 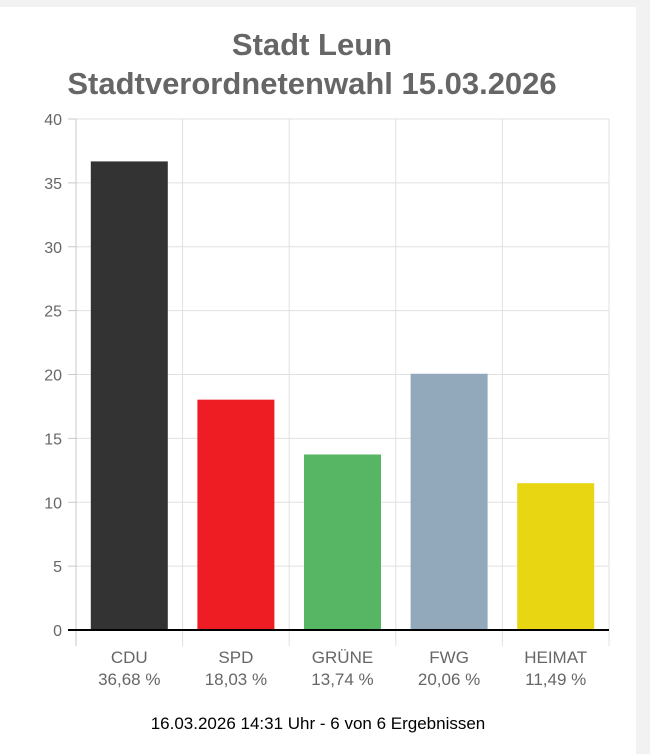 What do you see at coordinates (129, 395) in the screenshot?
I see `bar-cdu` at bounding box center [129, 395].